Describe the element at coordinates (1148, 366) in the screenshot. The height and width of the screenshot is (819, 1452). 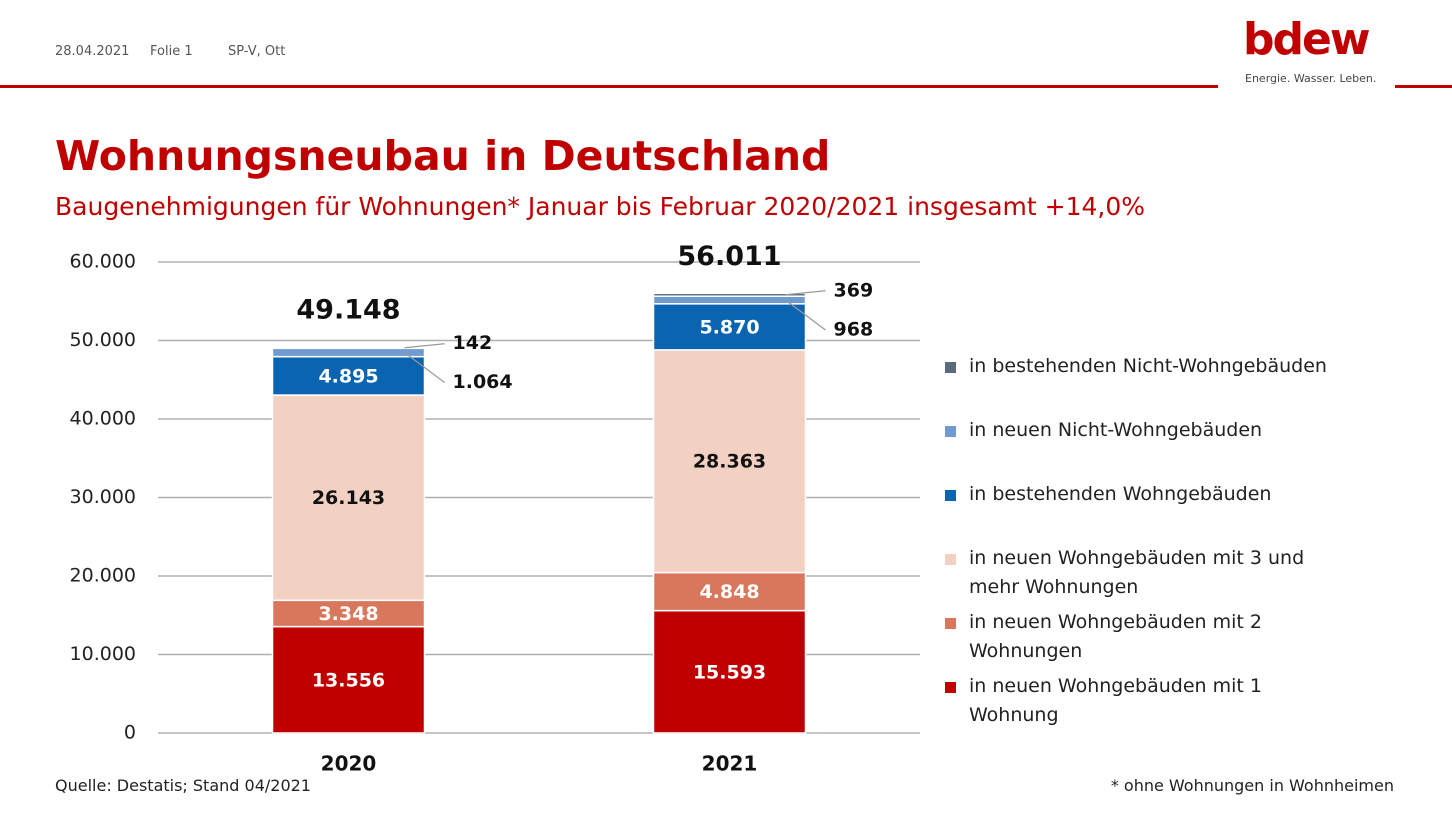
I see `legend-label: in bestehenden Nicht-Wohngebäuden` at that location.